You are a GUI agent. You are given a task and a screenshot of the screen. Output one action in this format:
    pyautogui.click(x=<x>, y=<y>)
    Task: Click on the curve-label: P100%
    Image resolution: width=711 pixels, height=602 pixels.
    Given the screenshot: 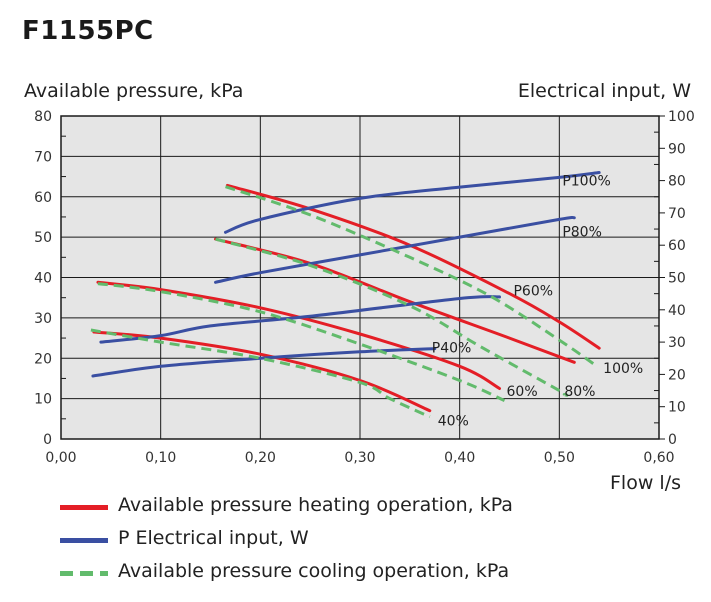 What is the action you would take?
    pyautogui.click(x=586, y=181)
    